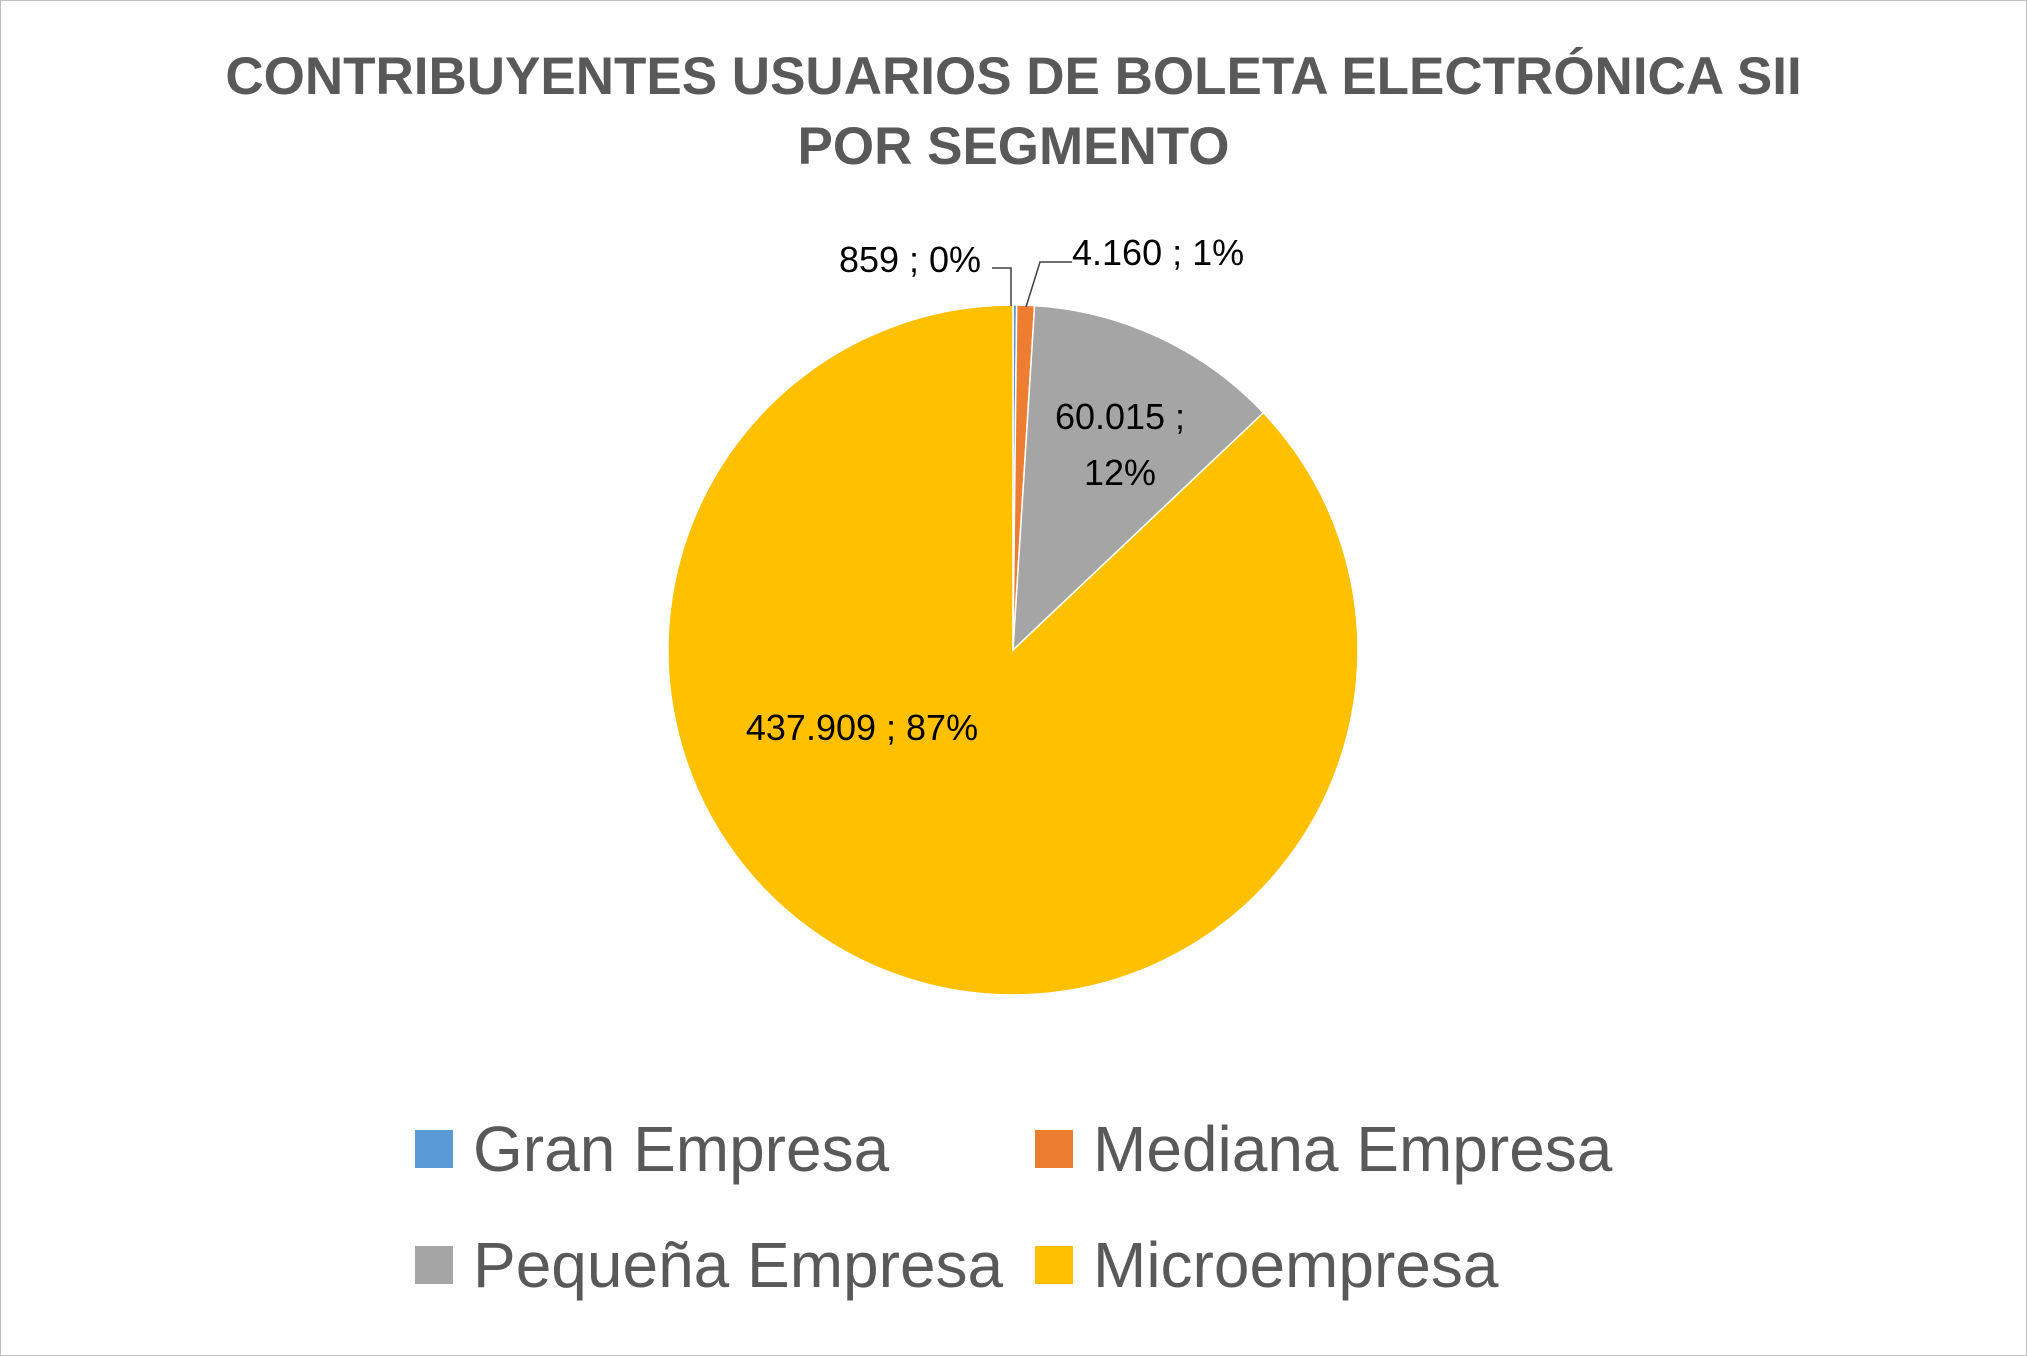 Image resolution: width=2027 pixels, height=1356 pixels. I want to click on data-label-microempresa: 437.909 ; 87%, so click(862, 727).